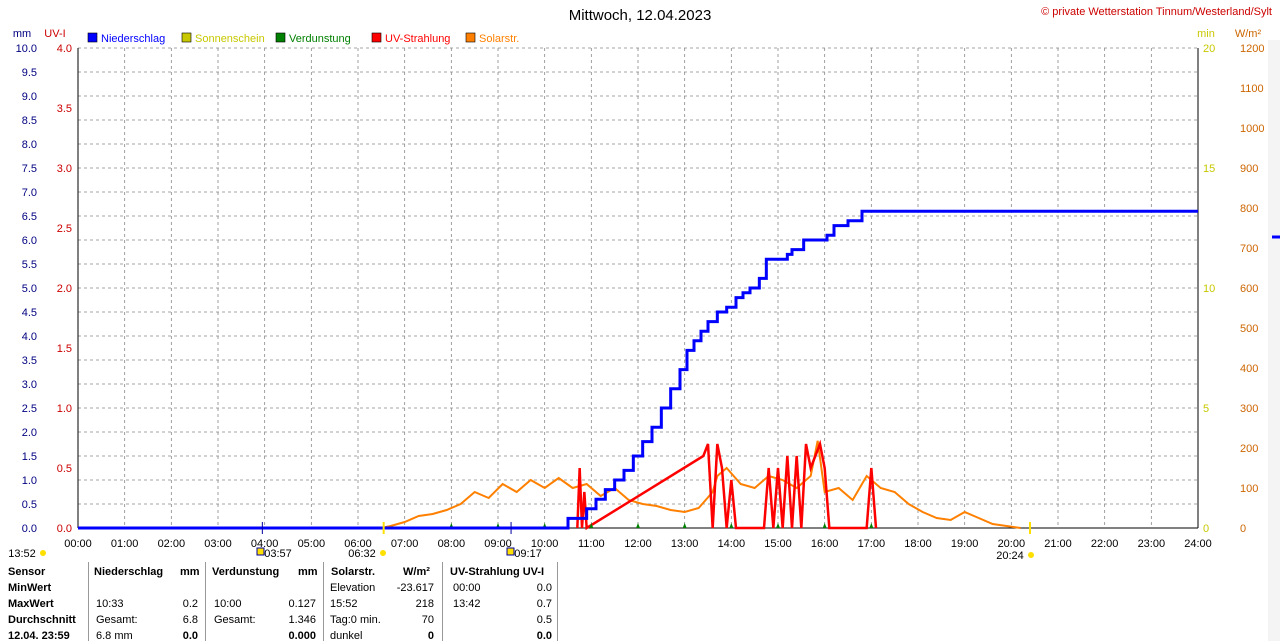 Image resolution: width=1280 pixels, height=642 pixels. What do you see at coordinates (27, 572) in the screenshot?
I see `header-sensor: Sensor` at bounding box center [27, 572].